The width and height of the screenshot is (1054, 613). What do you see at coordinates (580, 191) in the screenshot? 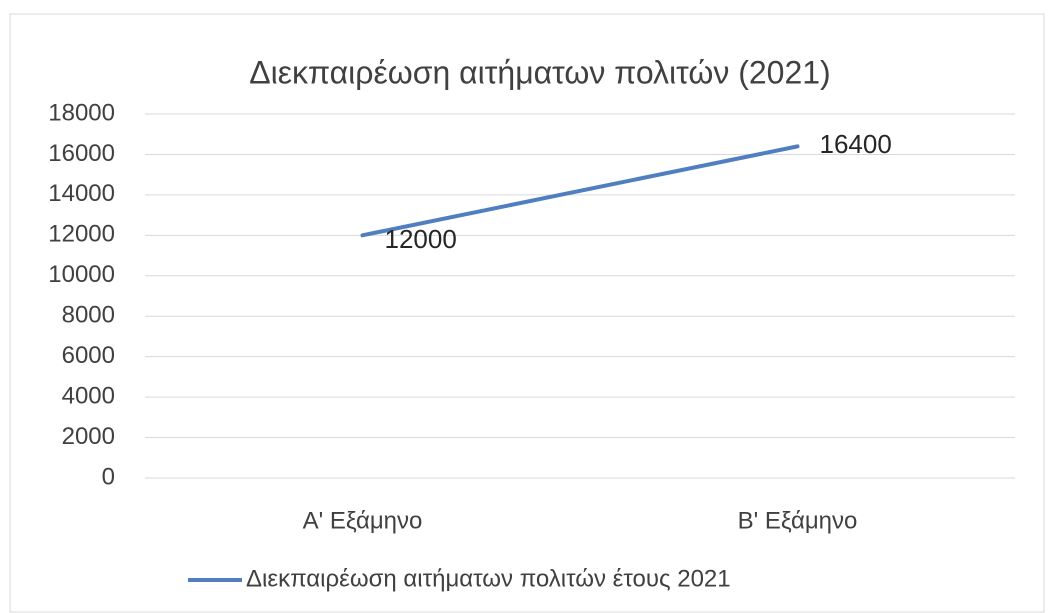
I see `series-line` at bounding box center [580, 191].